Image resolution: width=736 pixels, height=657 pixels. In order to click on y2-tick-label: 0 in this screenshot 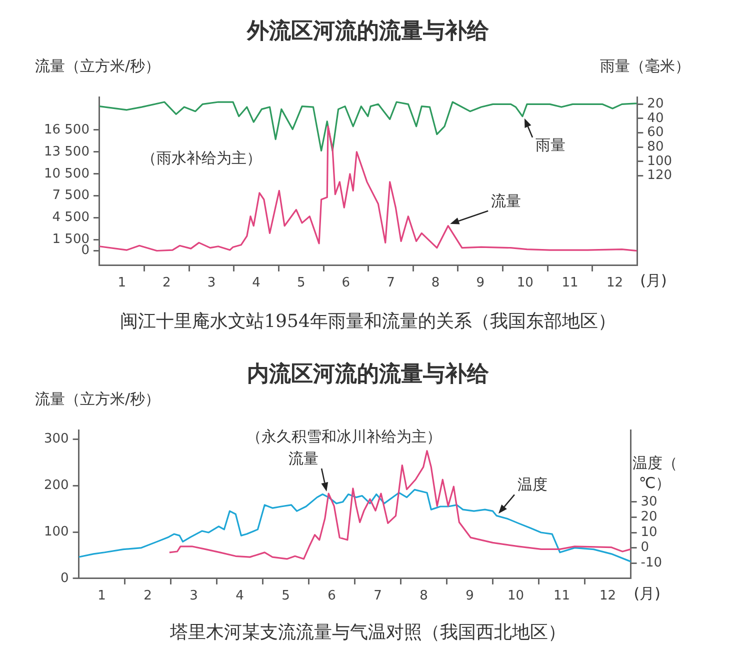, I will do `click(645, 548)`.